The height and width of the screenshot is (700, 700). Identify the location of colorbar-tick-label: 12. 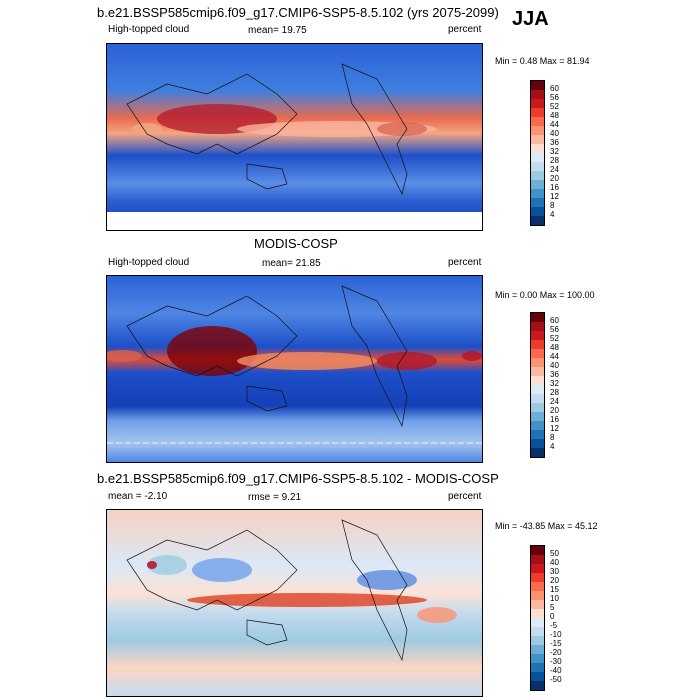
(554, 428).